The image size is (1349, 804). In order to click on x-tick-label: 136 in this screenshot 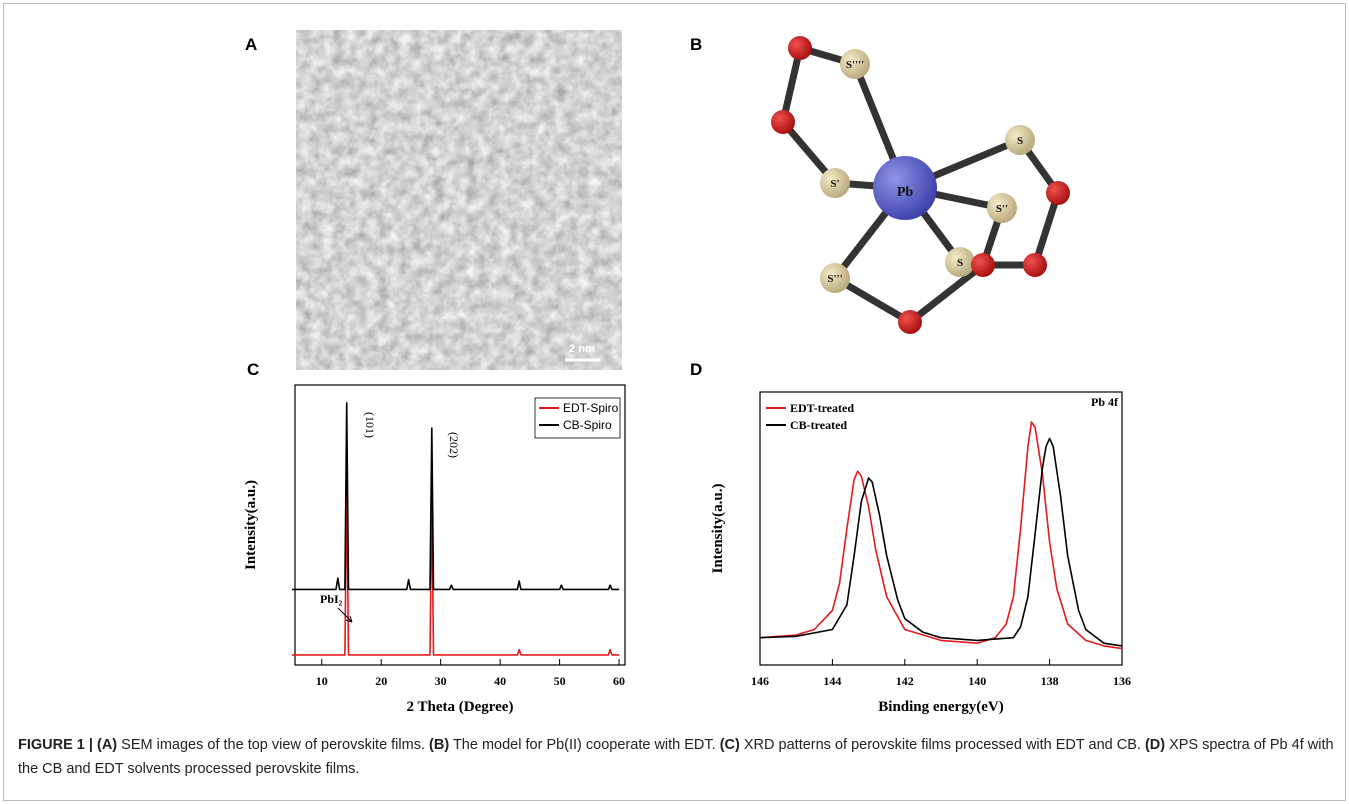, I will do `click(1122, 681)`.